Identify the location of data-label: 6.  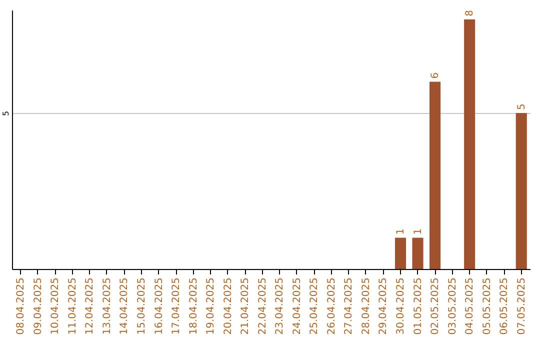
(436, 75).